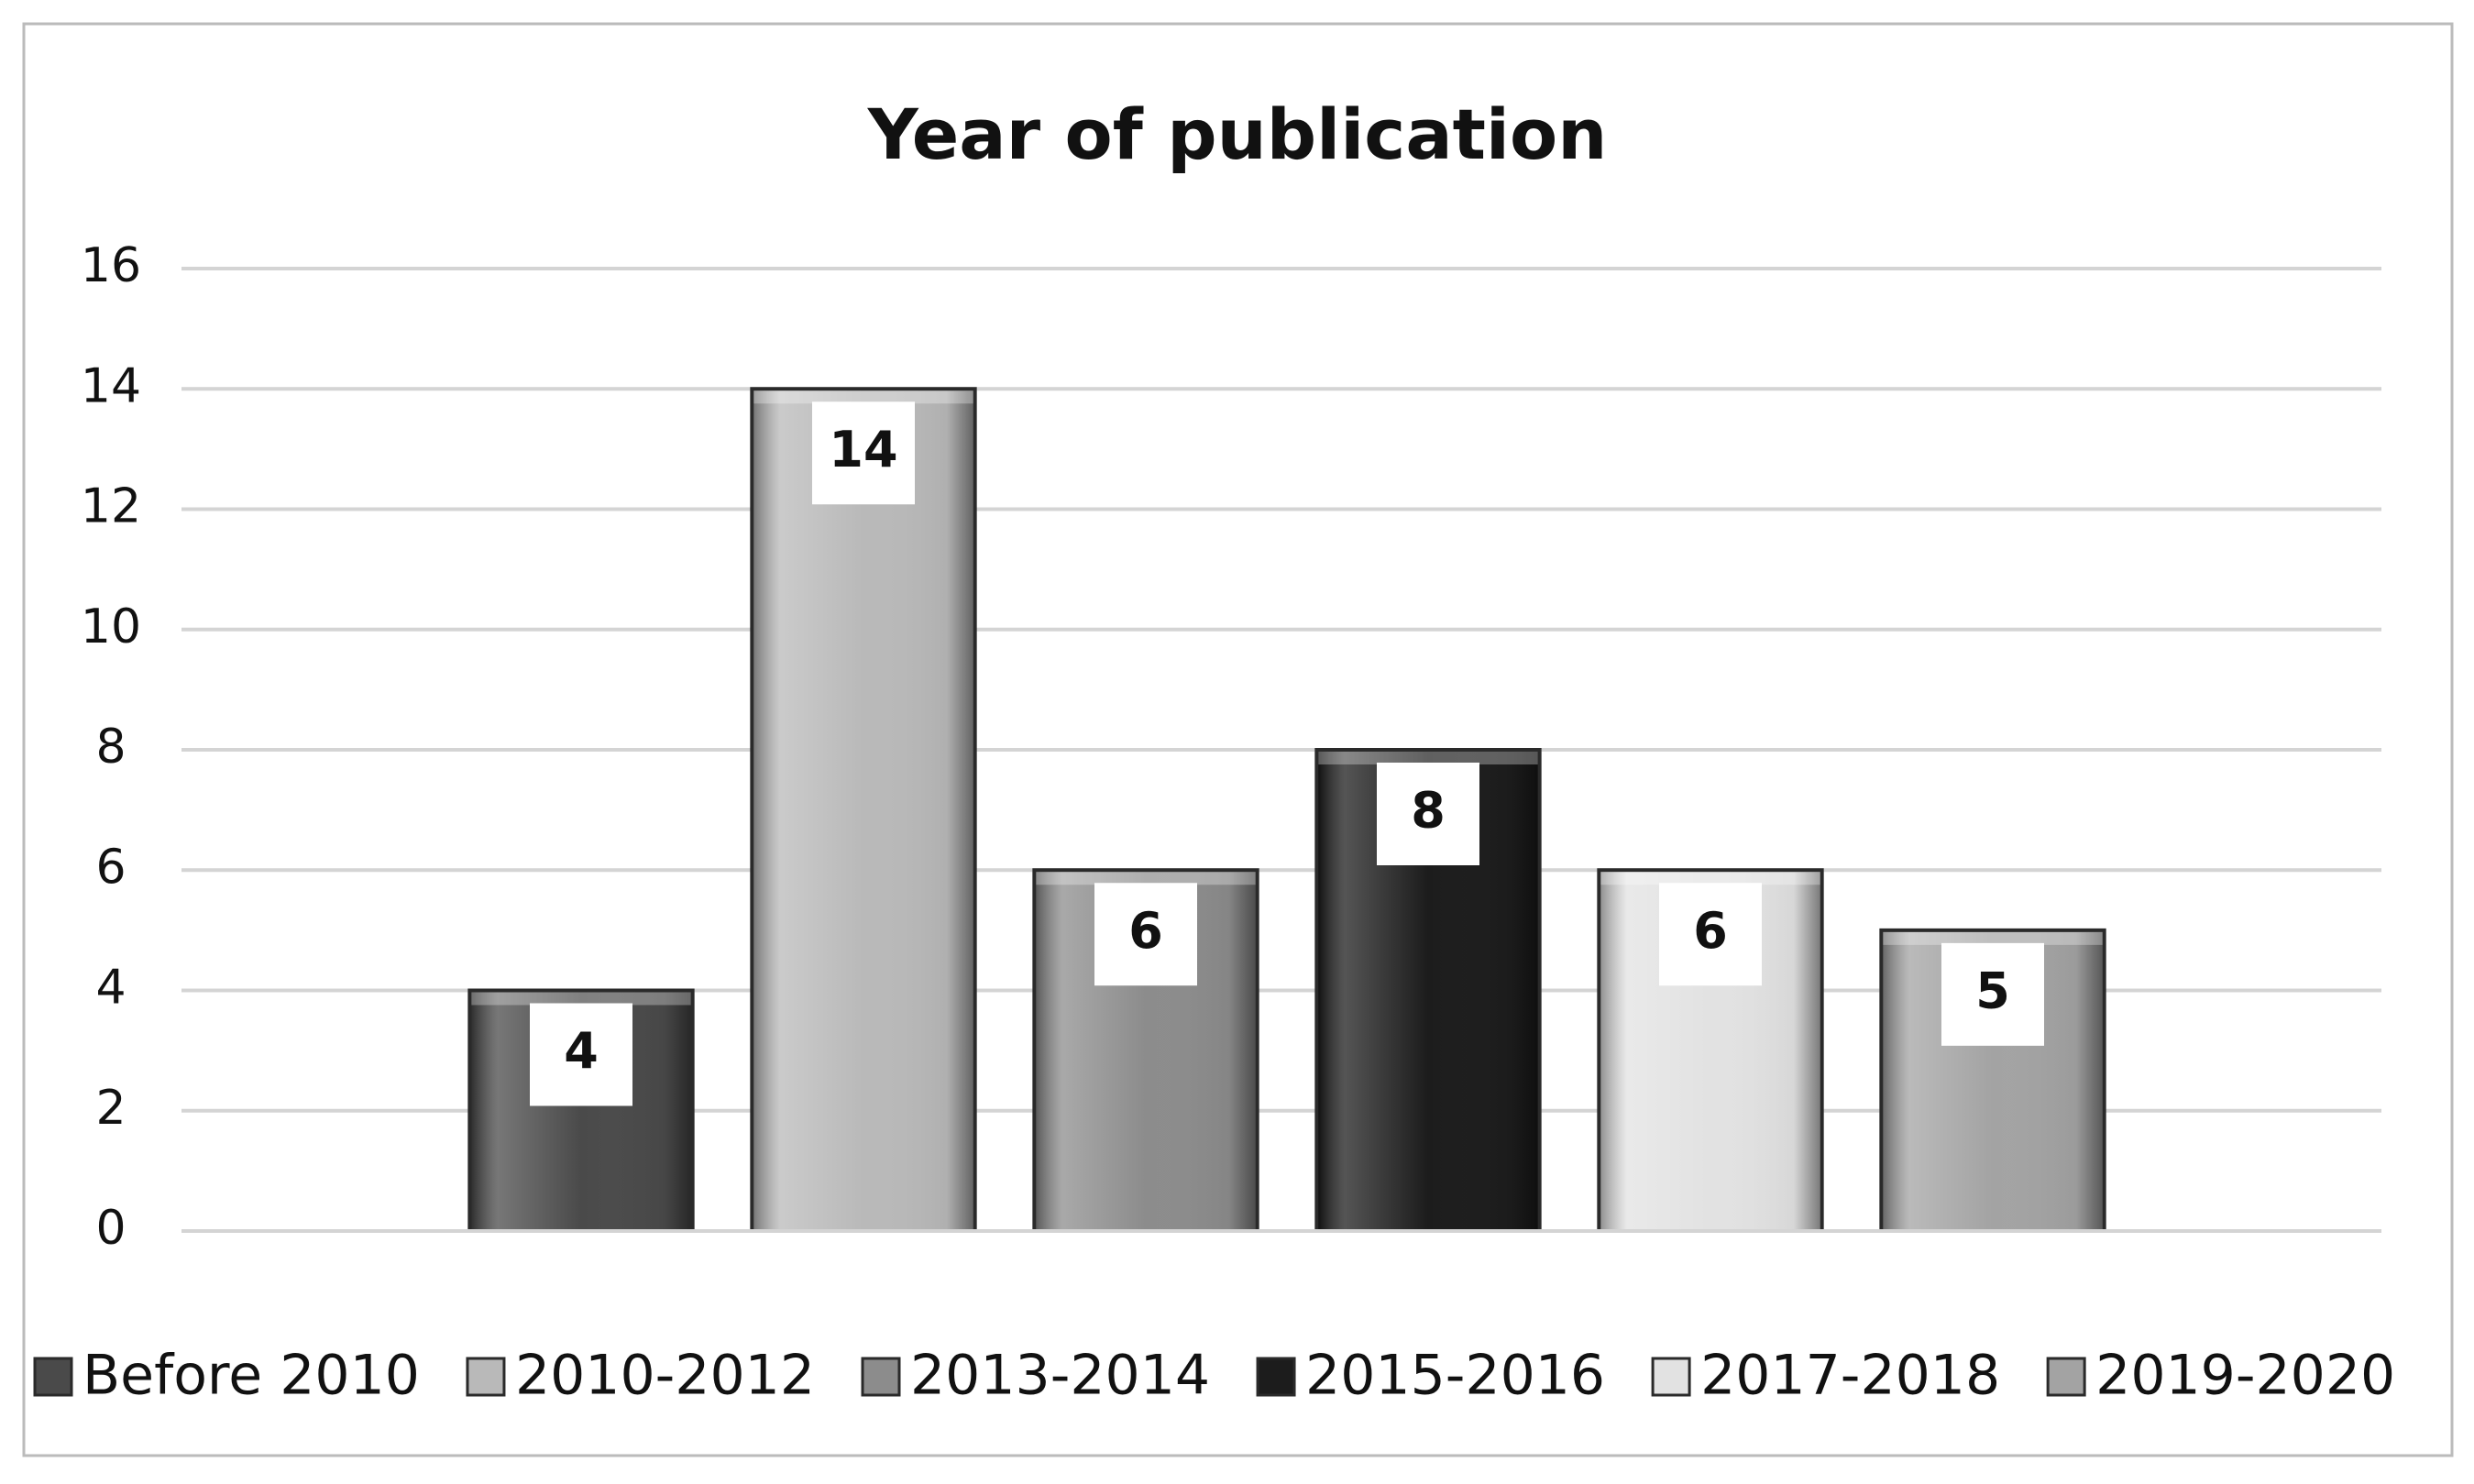 The width and height of the screenshot is (2474, 1484). What do you see at coordinates (1060, 1376) in the screenshot?
I see `legend-label: 2013-2014` at bounding box center [1060, 1376].